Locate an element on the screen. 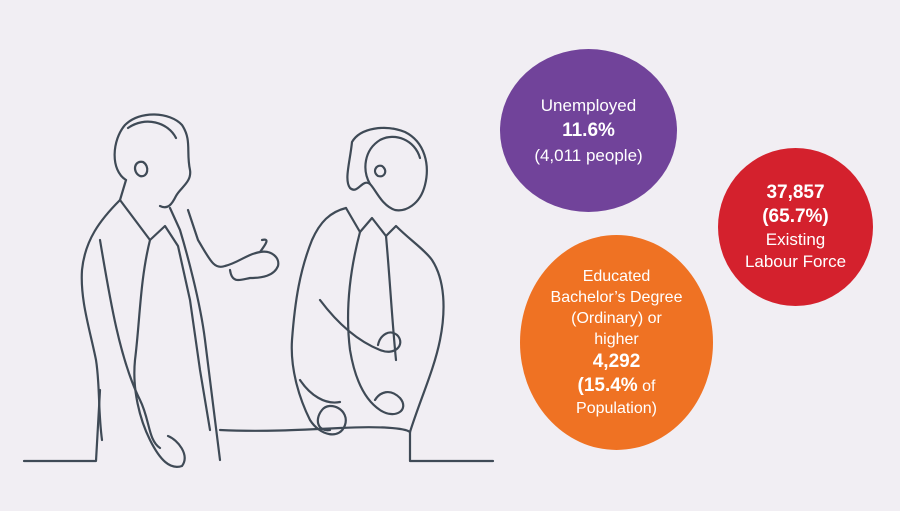 The height and width of the screenshot is (511, 900). educated-percent: (15.4% is located at coordinates (607, 385).